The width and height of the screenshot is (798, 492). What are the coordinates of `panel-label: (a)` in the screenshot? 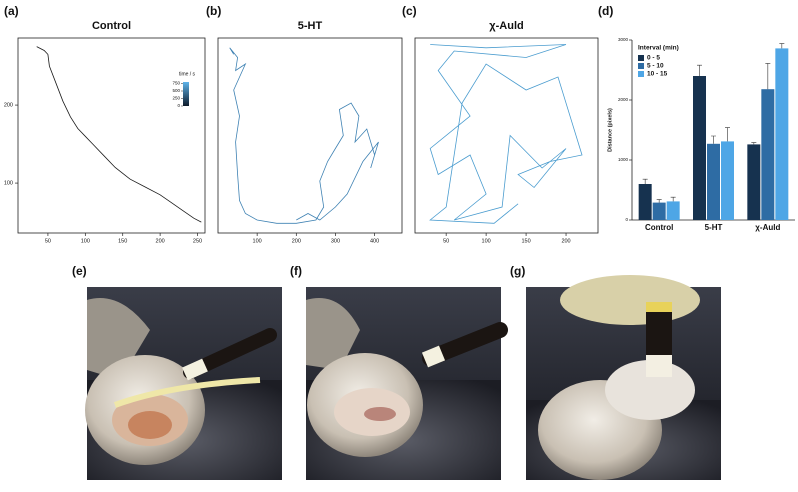 It's located at (11, 11).